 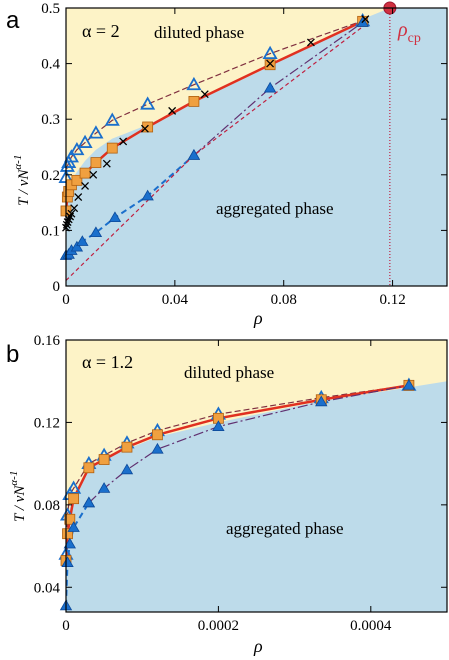 I want to click on panel-a-ylabel-main: T / νN, so click(x=24, y=187).